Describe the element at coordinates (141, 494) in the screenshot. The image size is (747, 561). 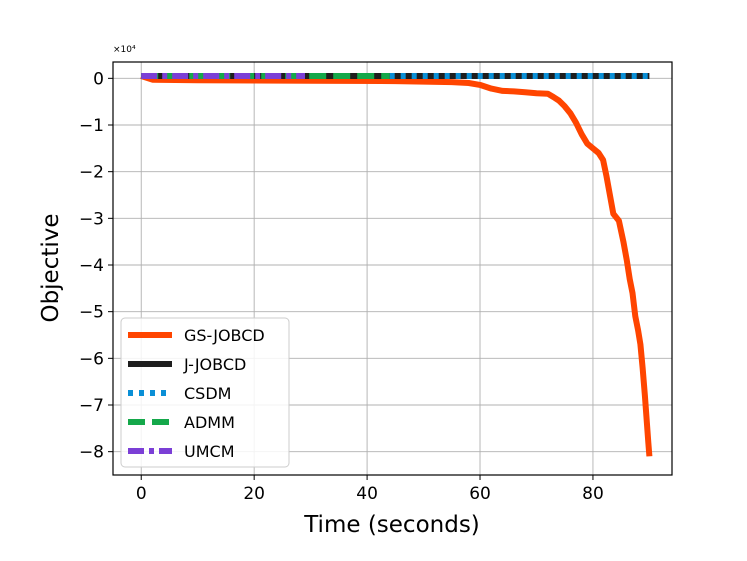
I see `x-tick-label: 0` at that location.